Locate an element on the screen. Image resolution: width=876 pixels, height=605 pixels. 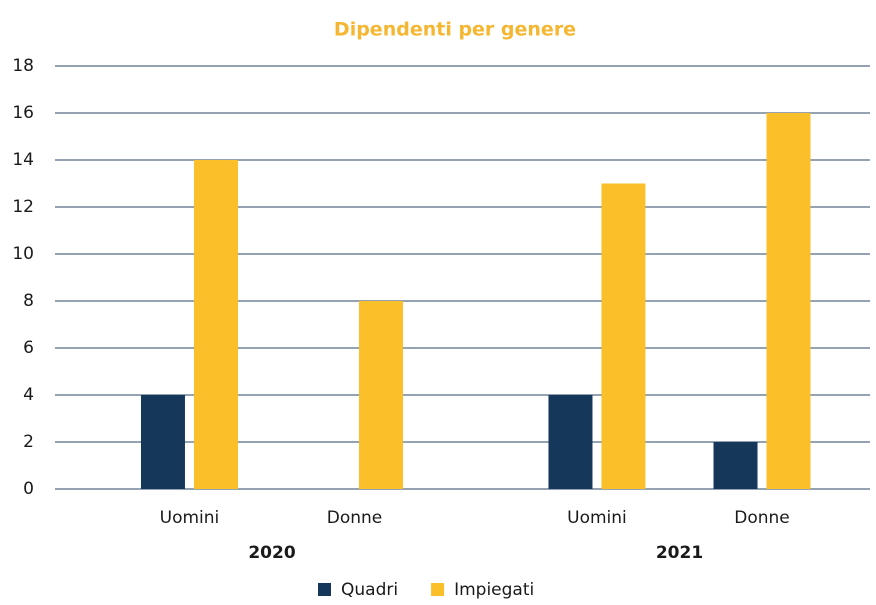
group-label: 2021 is located at coordinates (679, 553).